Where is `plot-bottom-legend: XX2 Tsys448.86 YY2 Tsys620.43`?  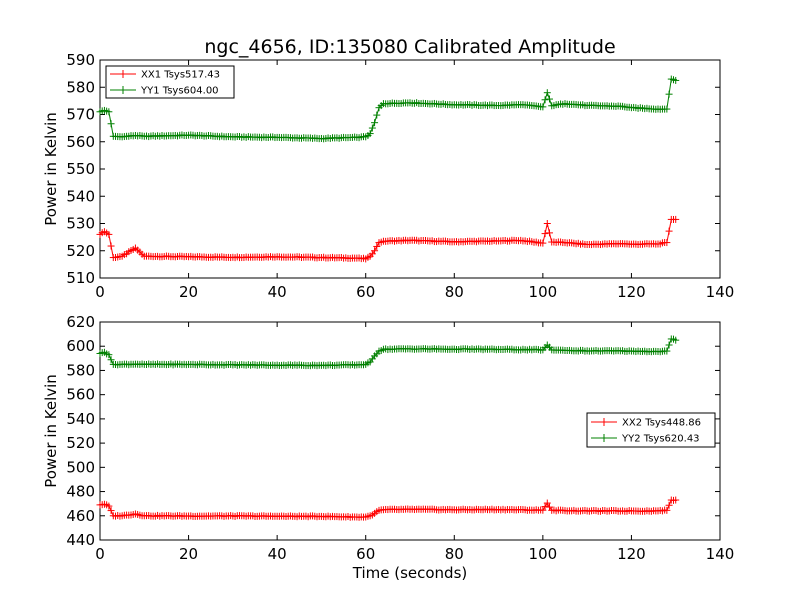
plot-bottom-legend: XX2 Tsys448.86 YY2 Tsys620.43 is located at coordinates (651, 430).